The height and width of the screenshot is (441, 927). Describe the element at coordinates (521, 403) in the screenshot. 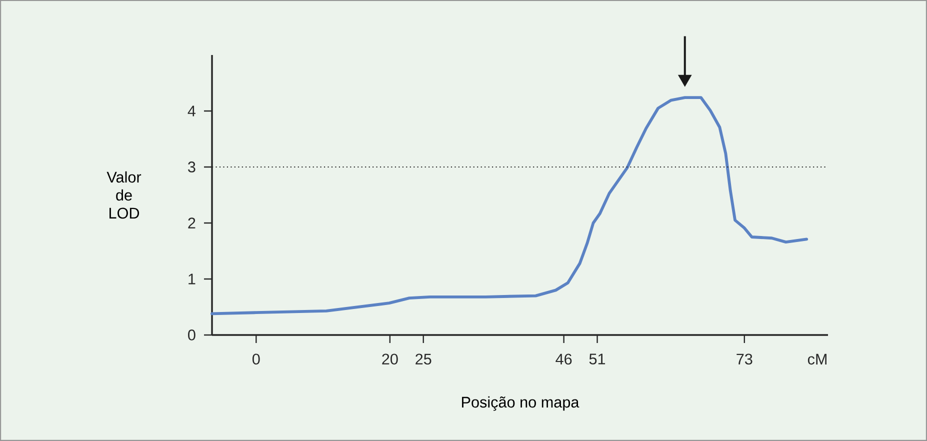

I see `x-axis-title: Posição no mapa` at that location.